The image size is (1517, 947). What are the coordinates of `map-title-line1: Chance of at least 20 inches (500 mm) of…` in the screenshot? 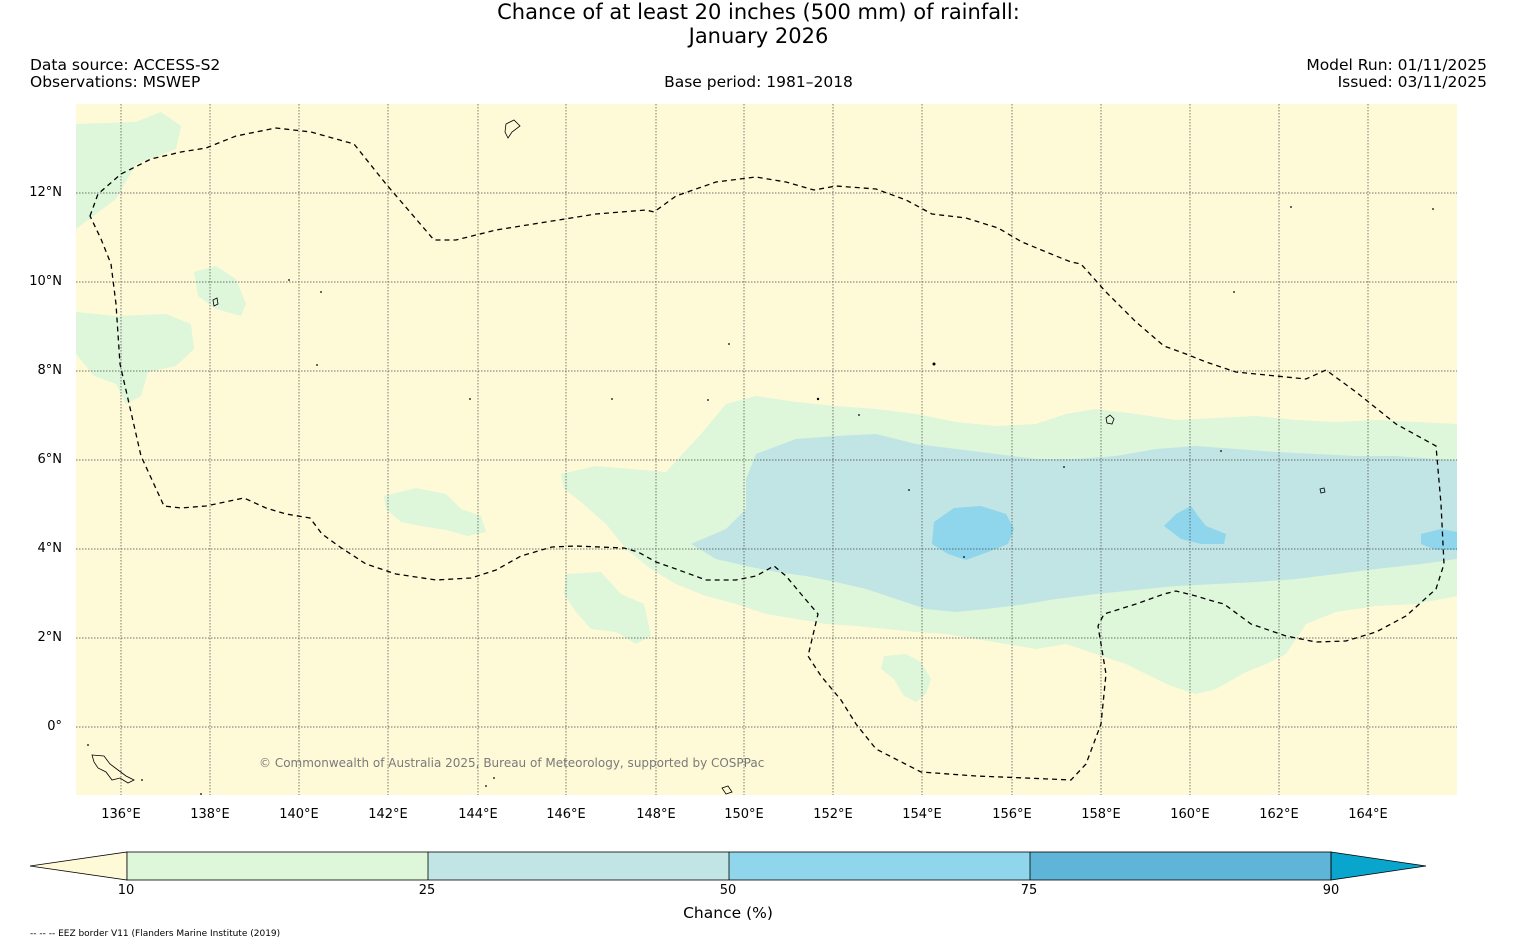 It's located at (758, 12).